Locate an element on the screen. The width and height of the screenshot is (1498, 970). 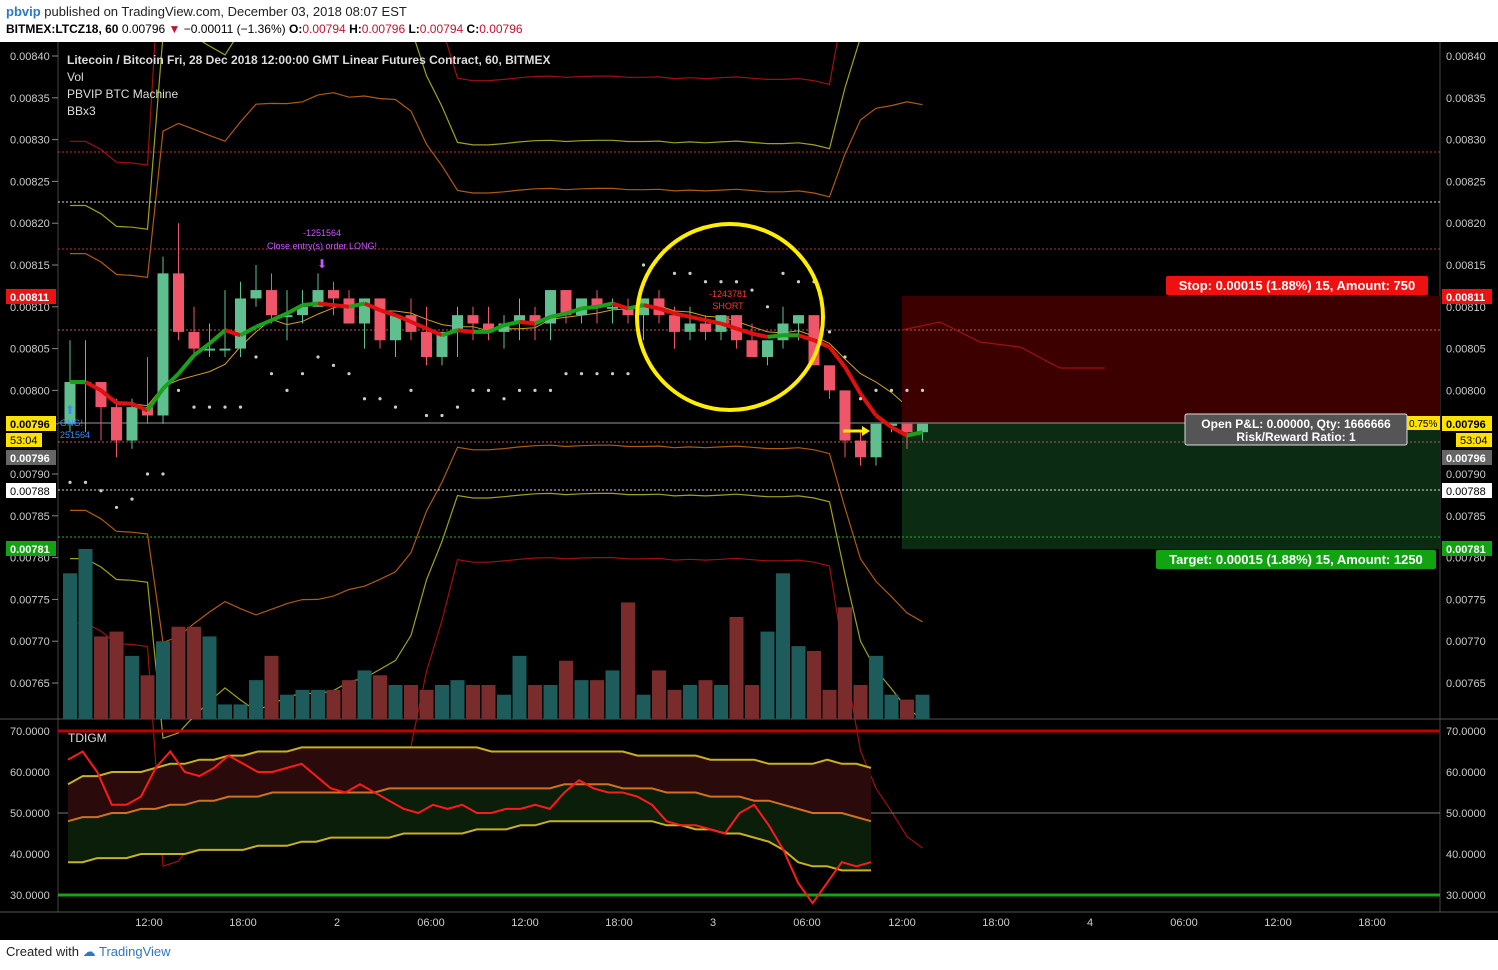
target-label-text: Target: 0.00015 (1.88%) 15, Amount: 1250 is located at coordinates (1296, 559).